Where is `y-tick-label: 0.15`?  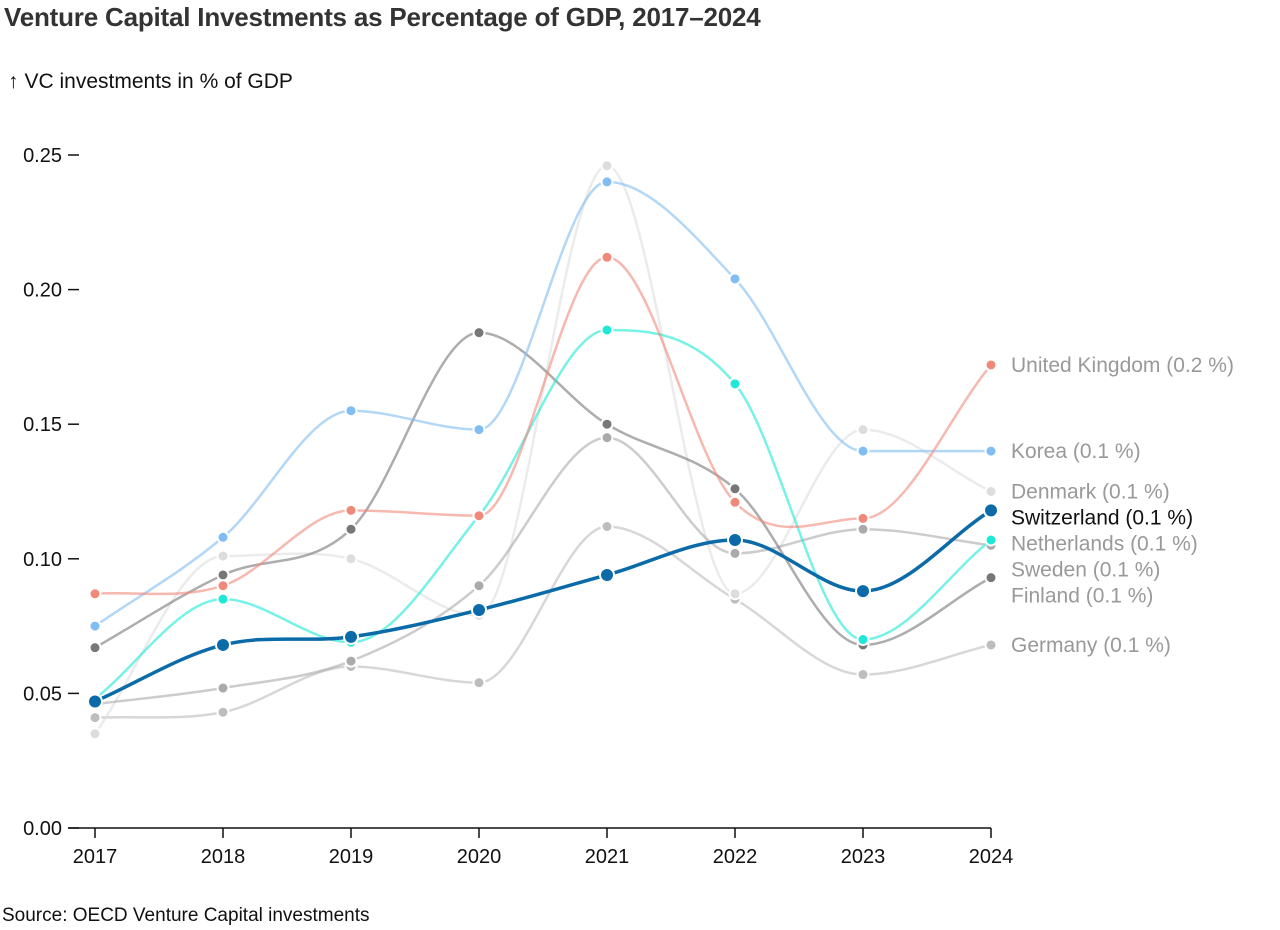 y-tick-label: 0.15 is located at coordinates (42, 425).